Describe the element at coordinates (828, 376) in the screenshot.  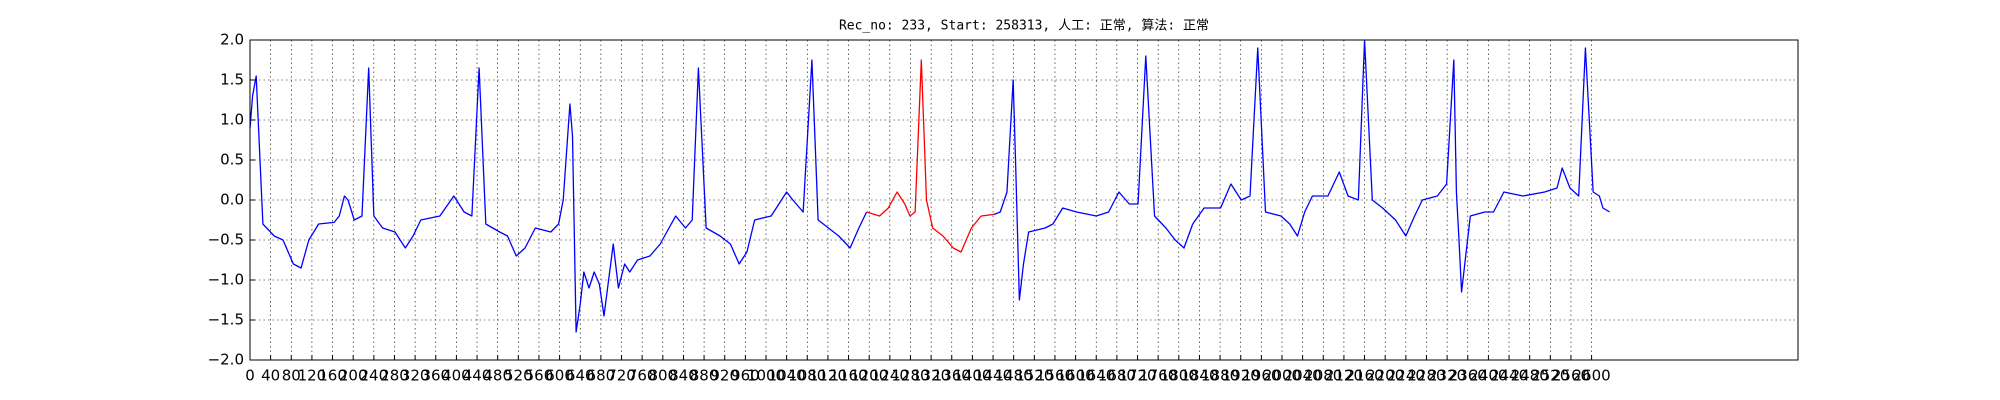
I see `x-tick-label: 1120` at that location.